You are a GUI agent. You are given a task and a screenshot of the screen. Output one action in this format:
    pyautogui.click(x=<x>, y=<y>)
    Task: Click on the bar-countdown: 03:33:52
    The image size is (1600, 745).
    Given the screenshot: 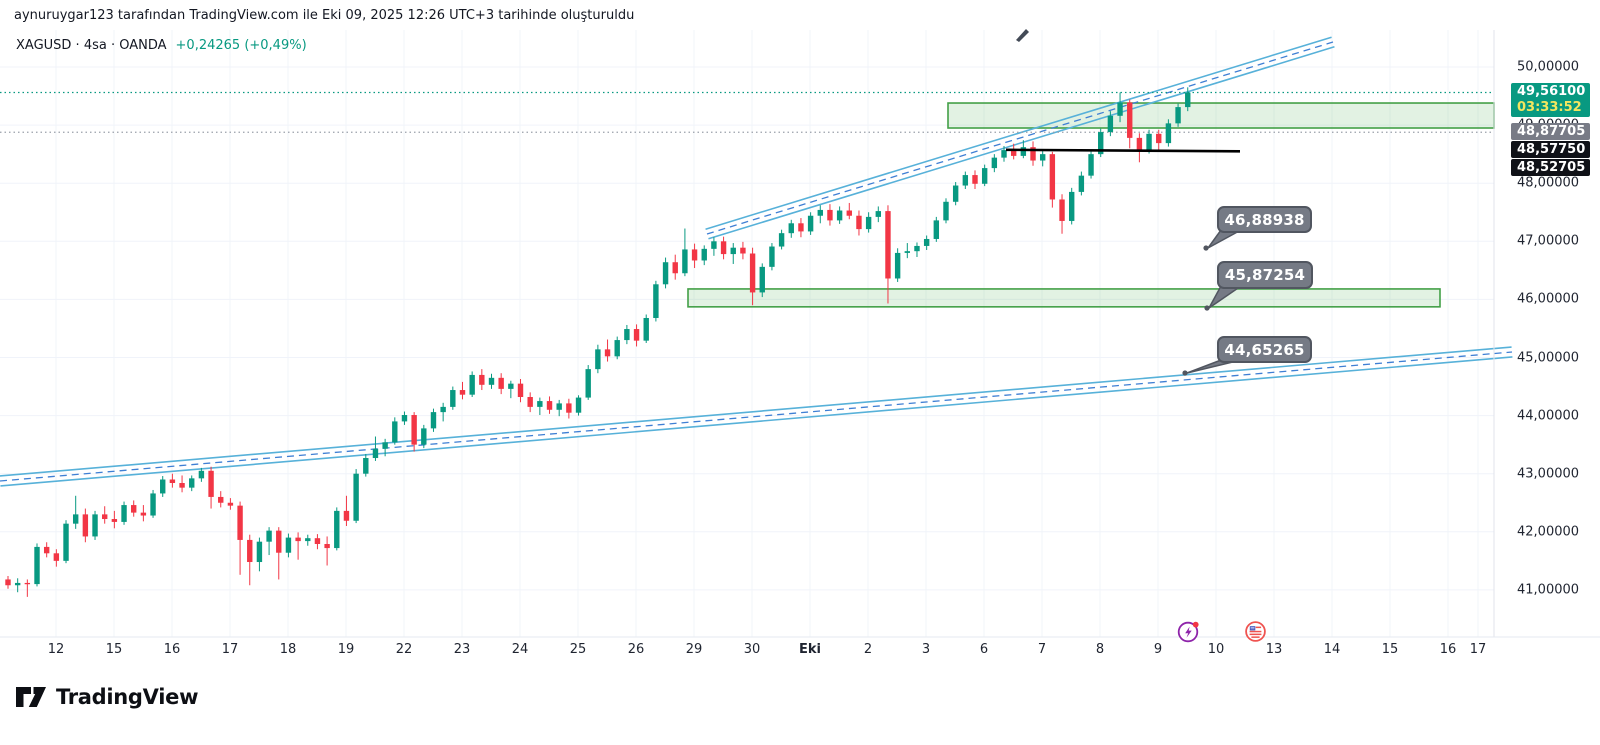 What is the action you would take?
    pyautogui.click(x=1549, y=107)
    